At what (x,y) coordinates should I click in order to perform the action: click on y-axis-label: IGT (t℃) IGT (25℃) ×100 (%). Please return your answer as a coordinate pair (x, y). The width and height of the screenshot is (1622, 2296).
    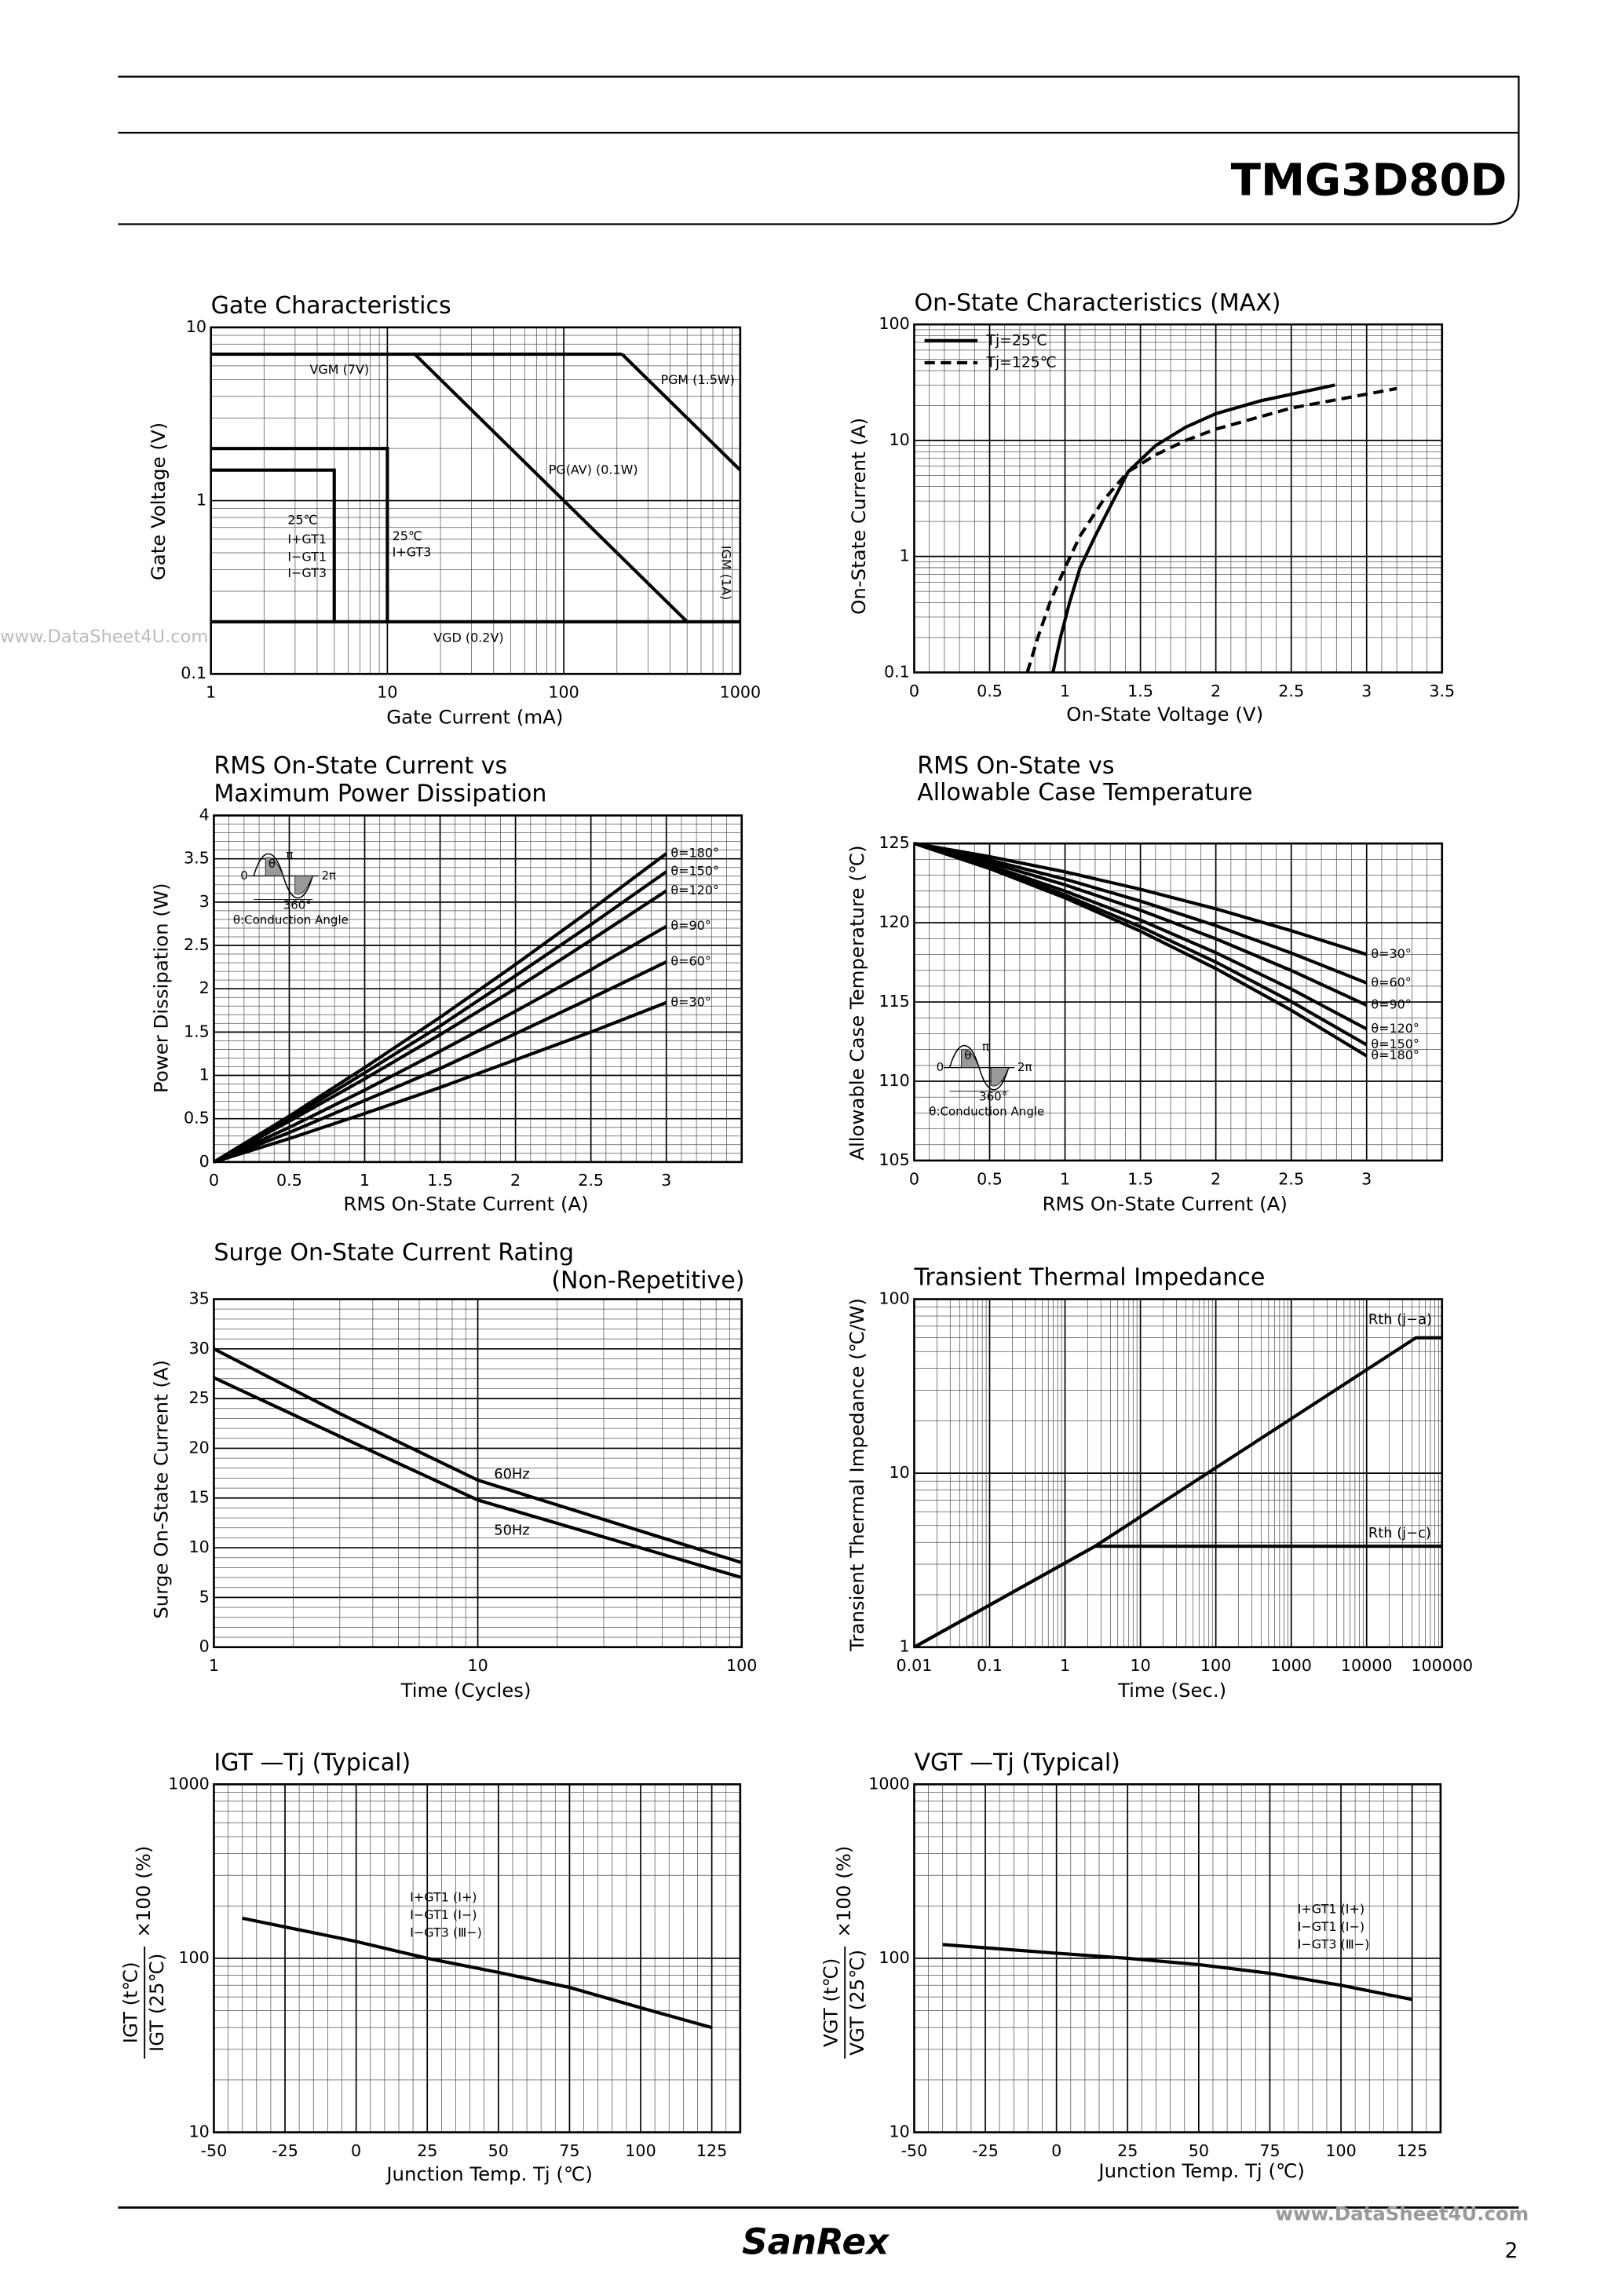
    Looking at the image, I should click on (143, 1953).